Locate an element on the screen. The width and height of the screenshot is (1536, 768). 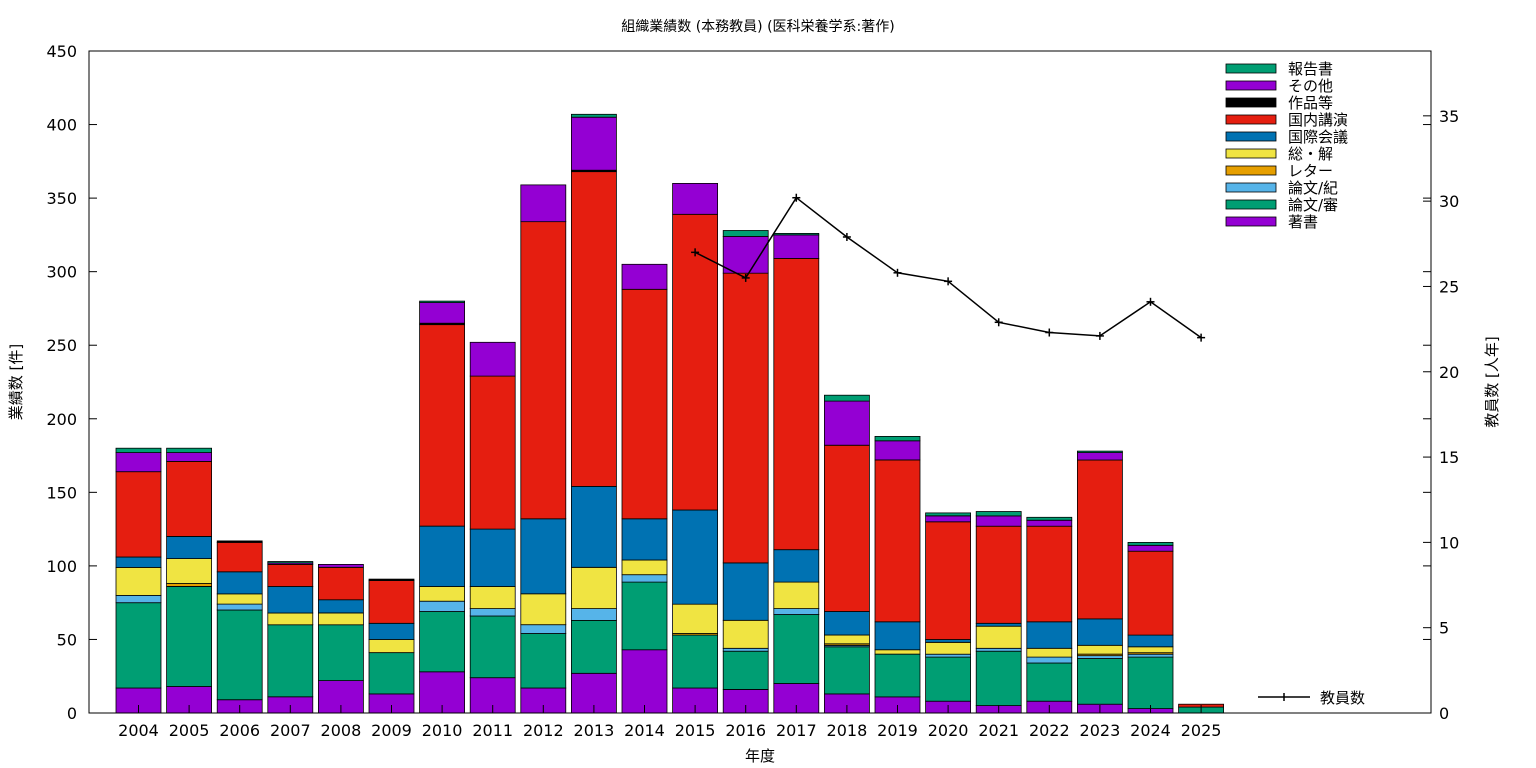
y2-tick-label: 5 is located at coordinates (1444, 628).